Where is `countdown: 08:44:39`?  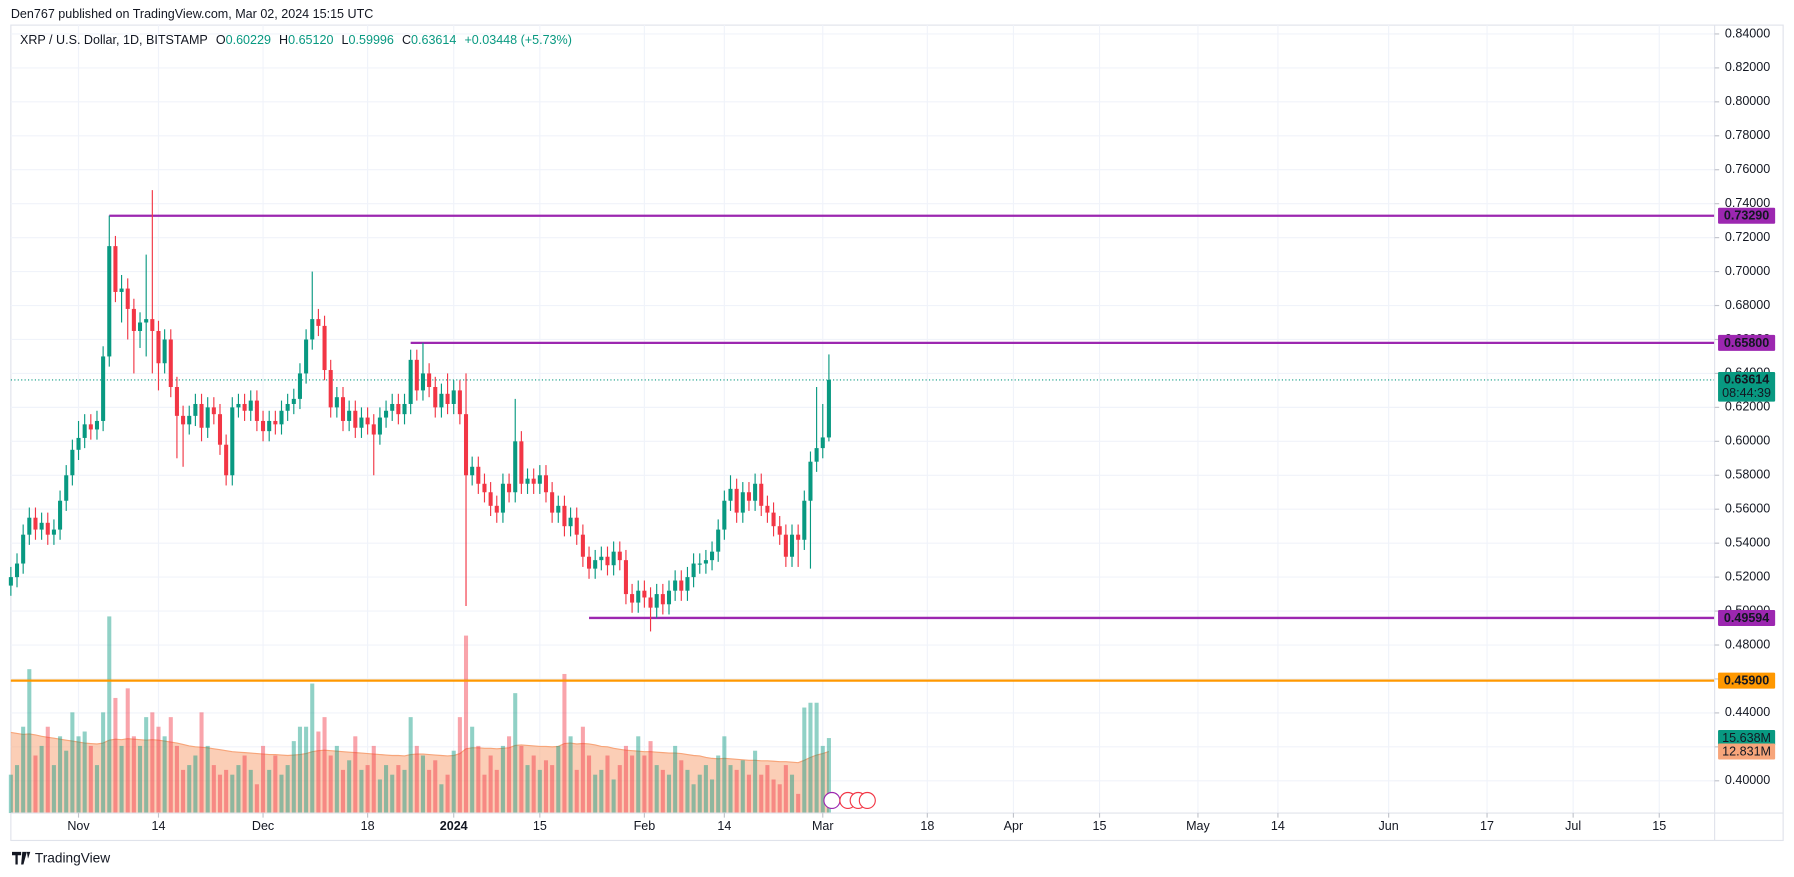
countdown: 08:44:39 is located at coordinates (1746, 393).